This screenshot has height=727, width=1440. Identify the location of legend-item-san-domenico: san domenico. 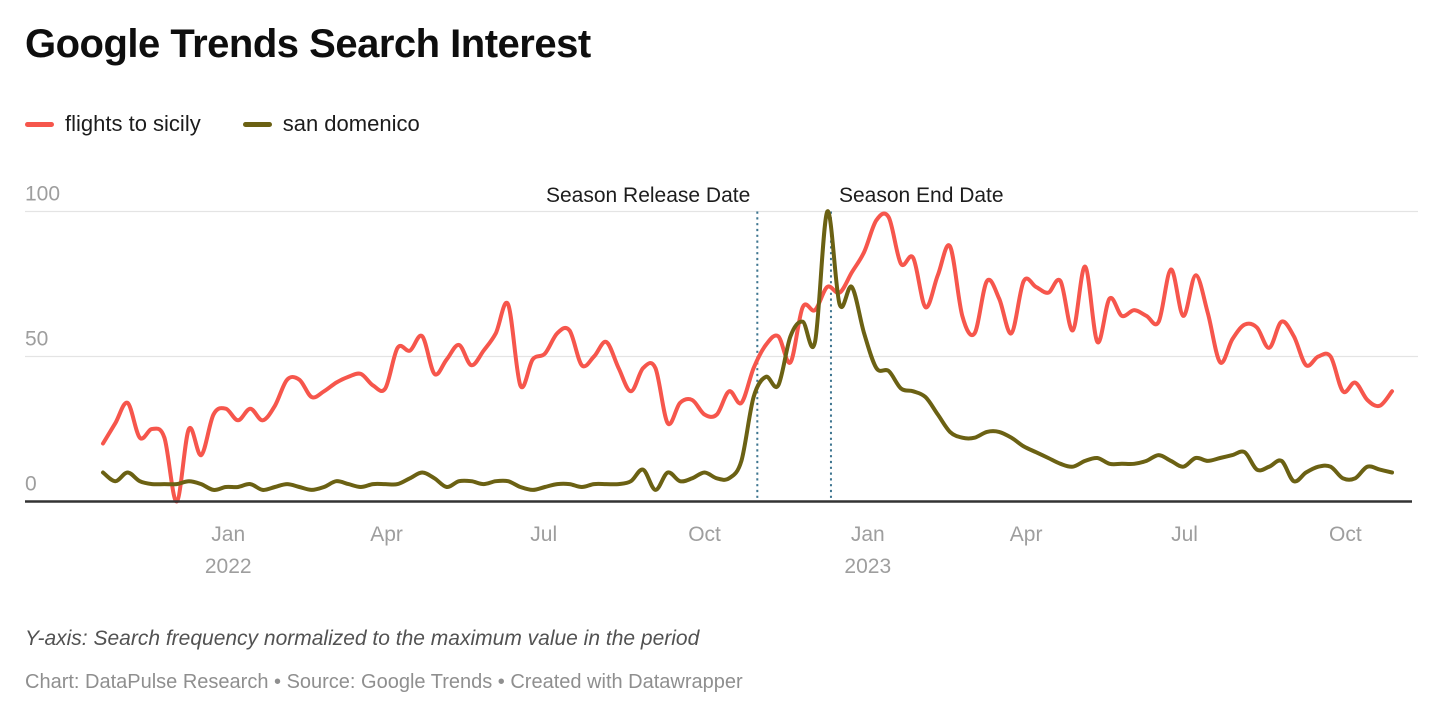
(331, 123).